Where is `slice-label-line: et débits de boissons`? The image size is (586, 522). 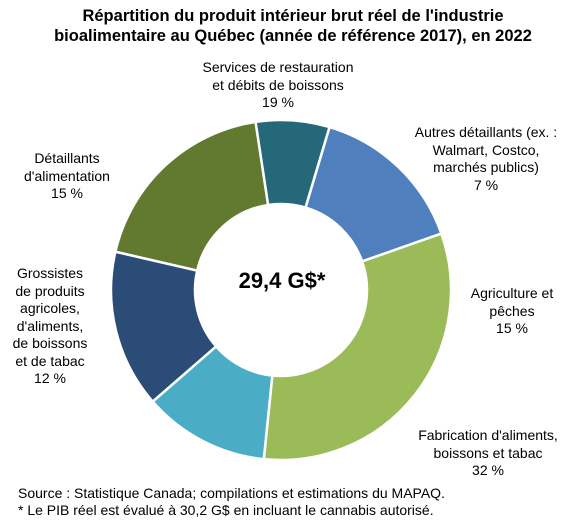 slice-label-line: et débits de boissons is located at coordinates (278, 84).